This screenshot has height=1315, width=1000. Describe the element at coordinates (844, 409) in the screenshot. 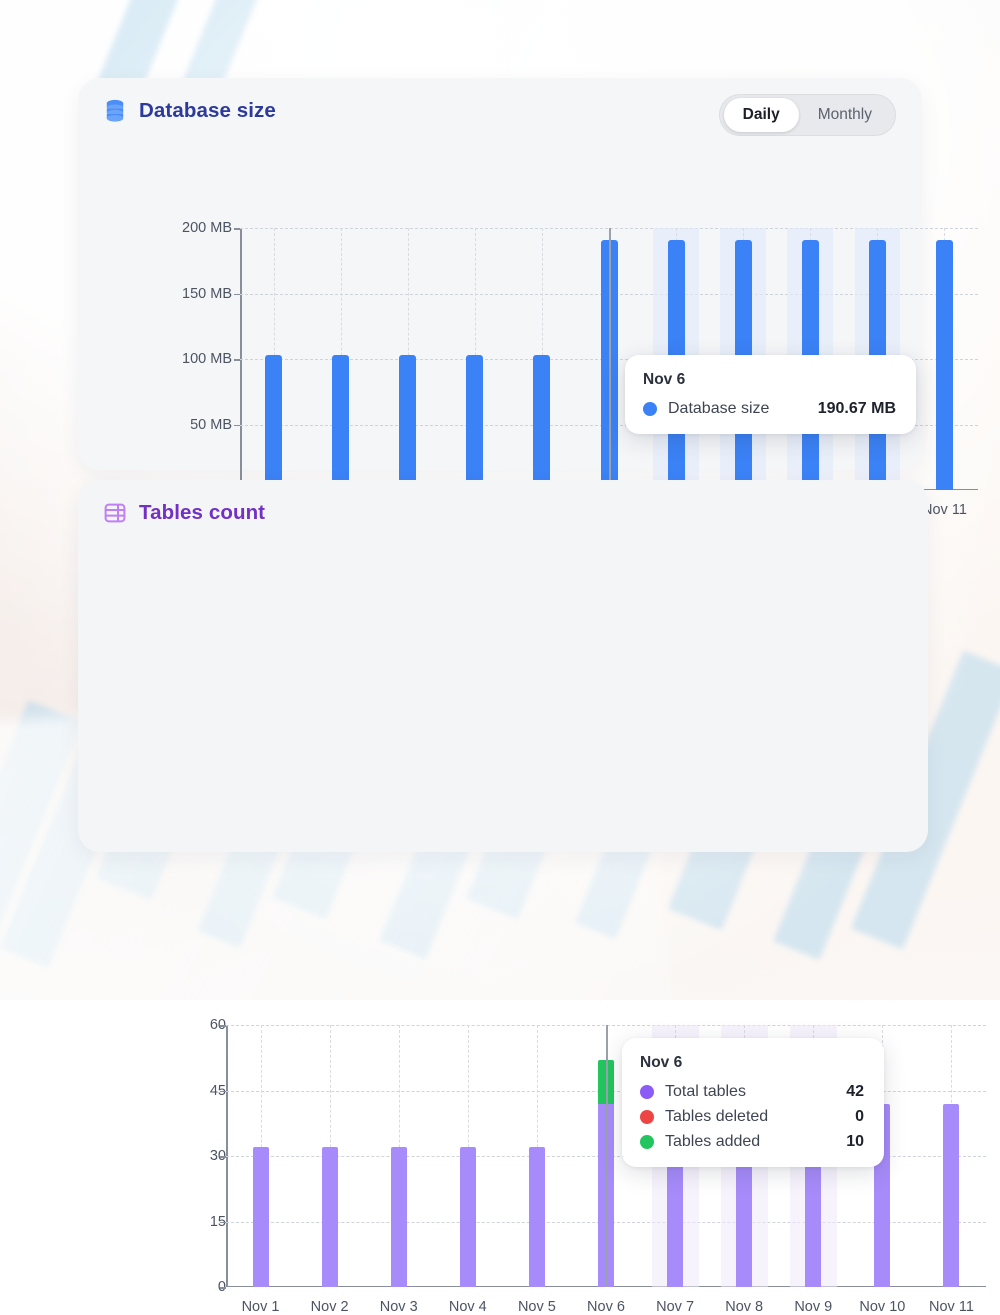

I see `tooltip-series-value: 190.67 MB` at that location.